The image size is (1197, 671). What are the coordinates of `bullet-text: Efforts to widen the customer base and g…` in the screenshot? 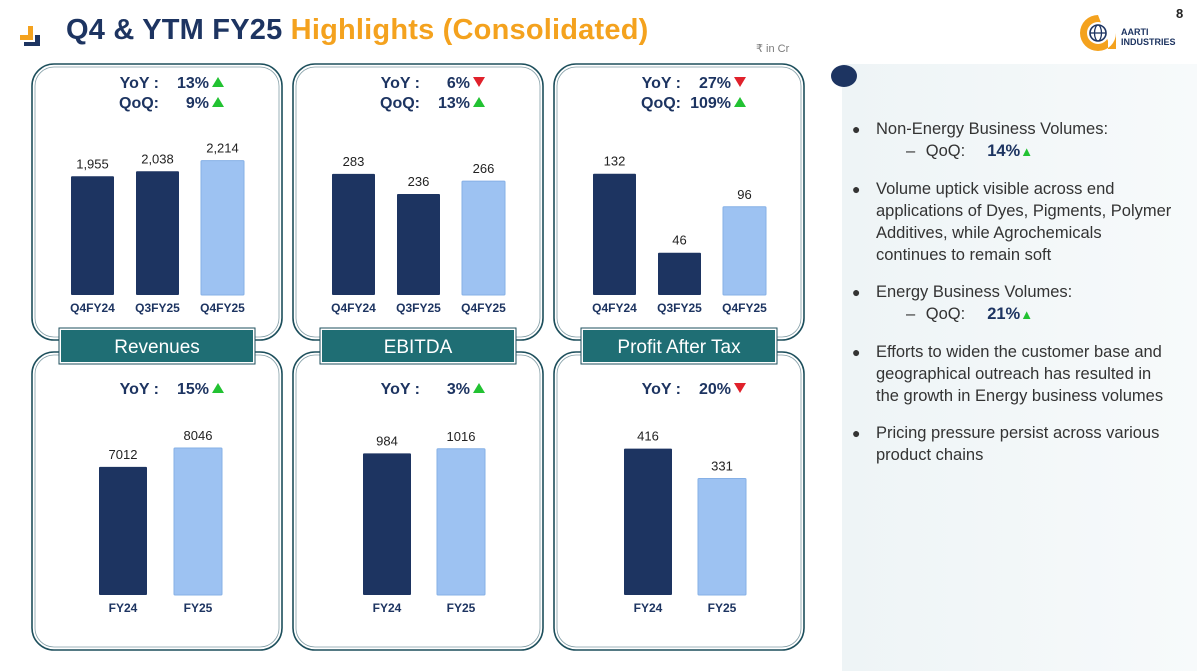 It's located at (1020, 374).